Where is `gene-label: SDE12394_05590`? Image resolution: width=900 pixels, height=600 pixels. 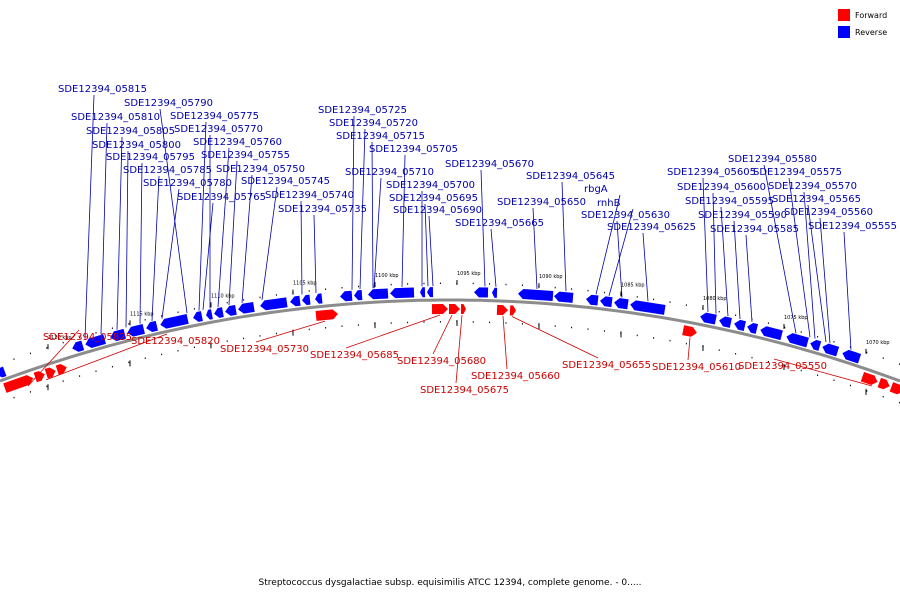 gene-label: SDE12394_05590 is located at coordinates (742, 215).